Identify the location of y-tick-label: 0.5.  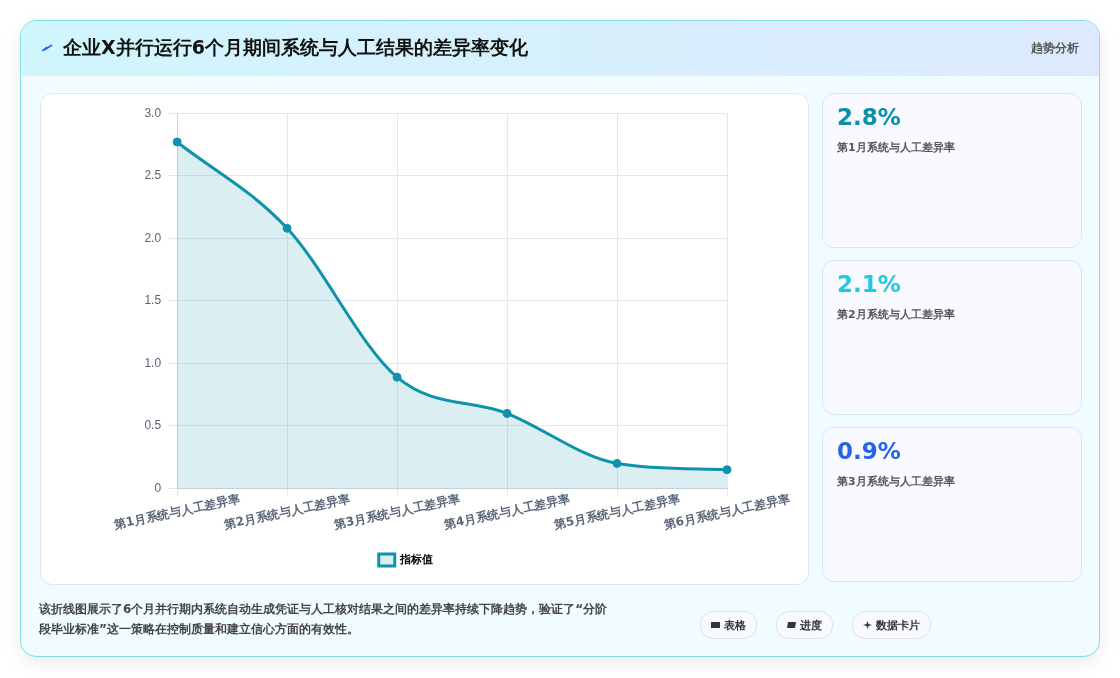
(153, 425).